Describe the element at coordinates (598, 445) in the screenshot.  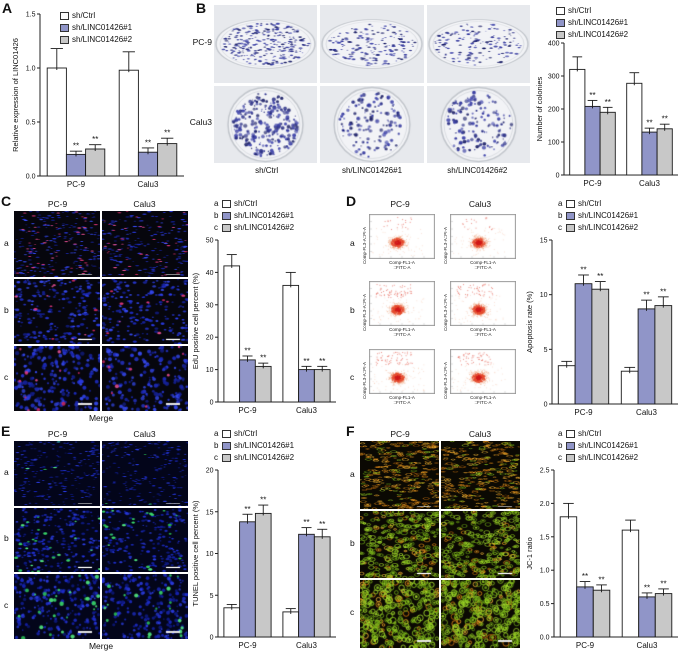
I see `legend-f: a sh/Ctrl b sh/LINC01426#1 c sh/LINC01426#2` at that location.